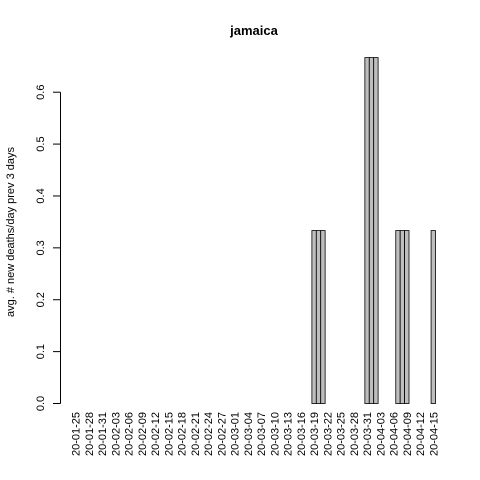  Describe the element at coordinates (183, 434) in the screenshot. I see `x-tick-label: 20-02-18` at that location.